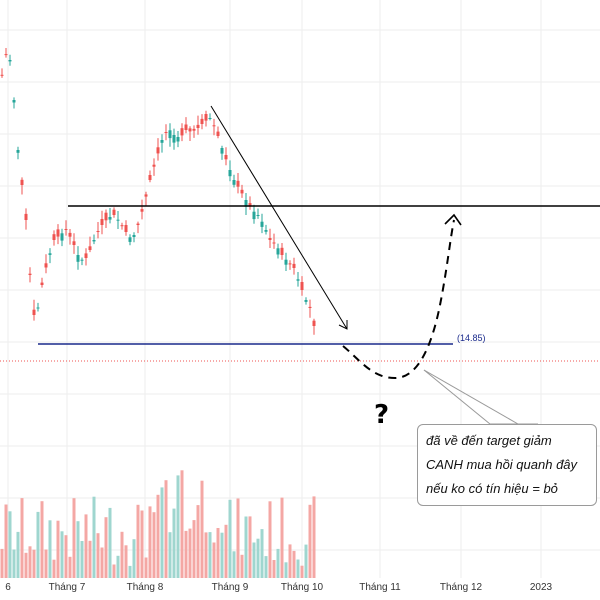 This screenshot has width=600, height=600. Describe the element at coordinates (380, 587) in the screenshot. I see `x-tick-label: Tháng 11` at that location.